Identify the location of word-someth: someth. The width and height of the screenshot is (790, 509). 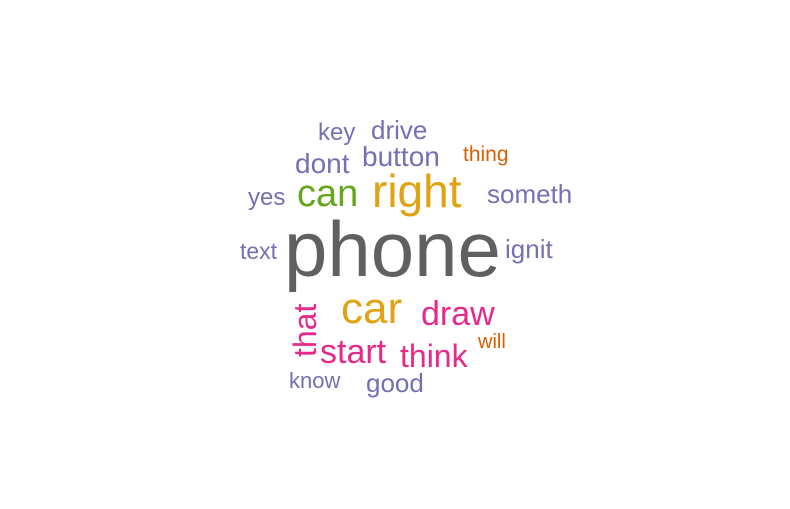
(530, 194).